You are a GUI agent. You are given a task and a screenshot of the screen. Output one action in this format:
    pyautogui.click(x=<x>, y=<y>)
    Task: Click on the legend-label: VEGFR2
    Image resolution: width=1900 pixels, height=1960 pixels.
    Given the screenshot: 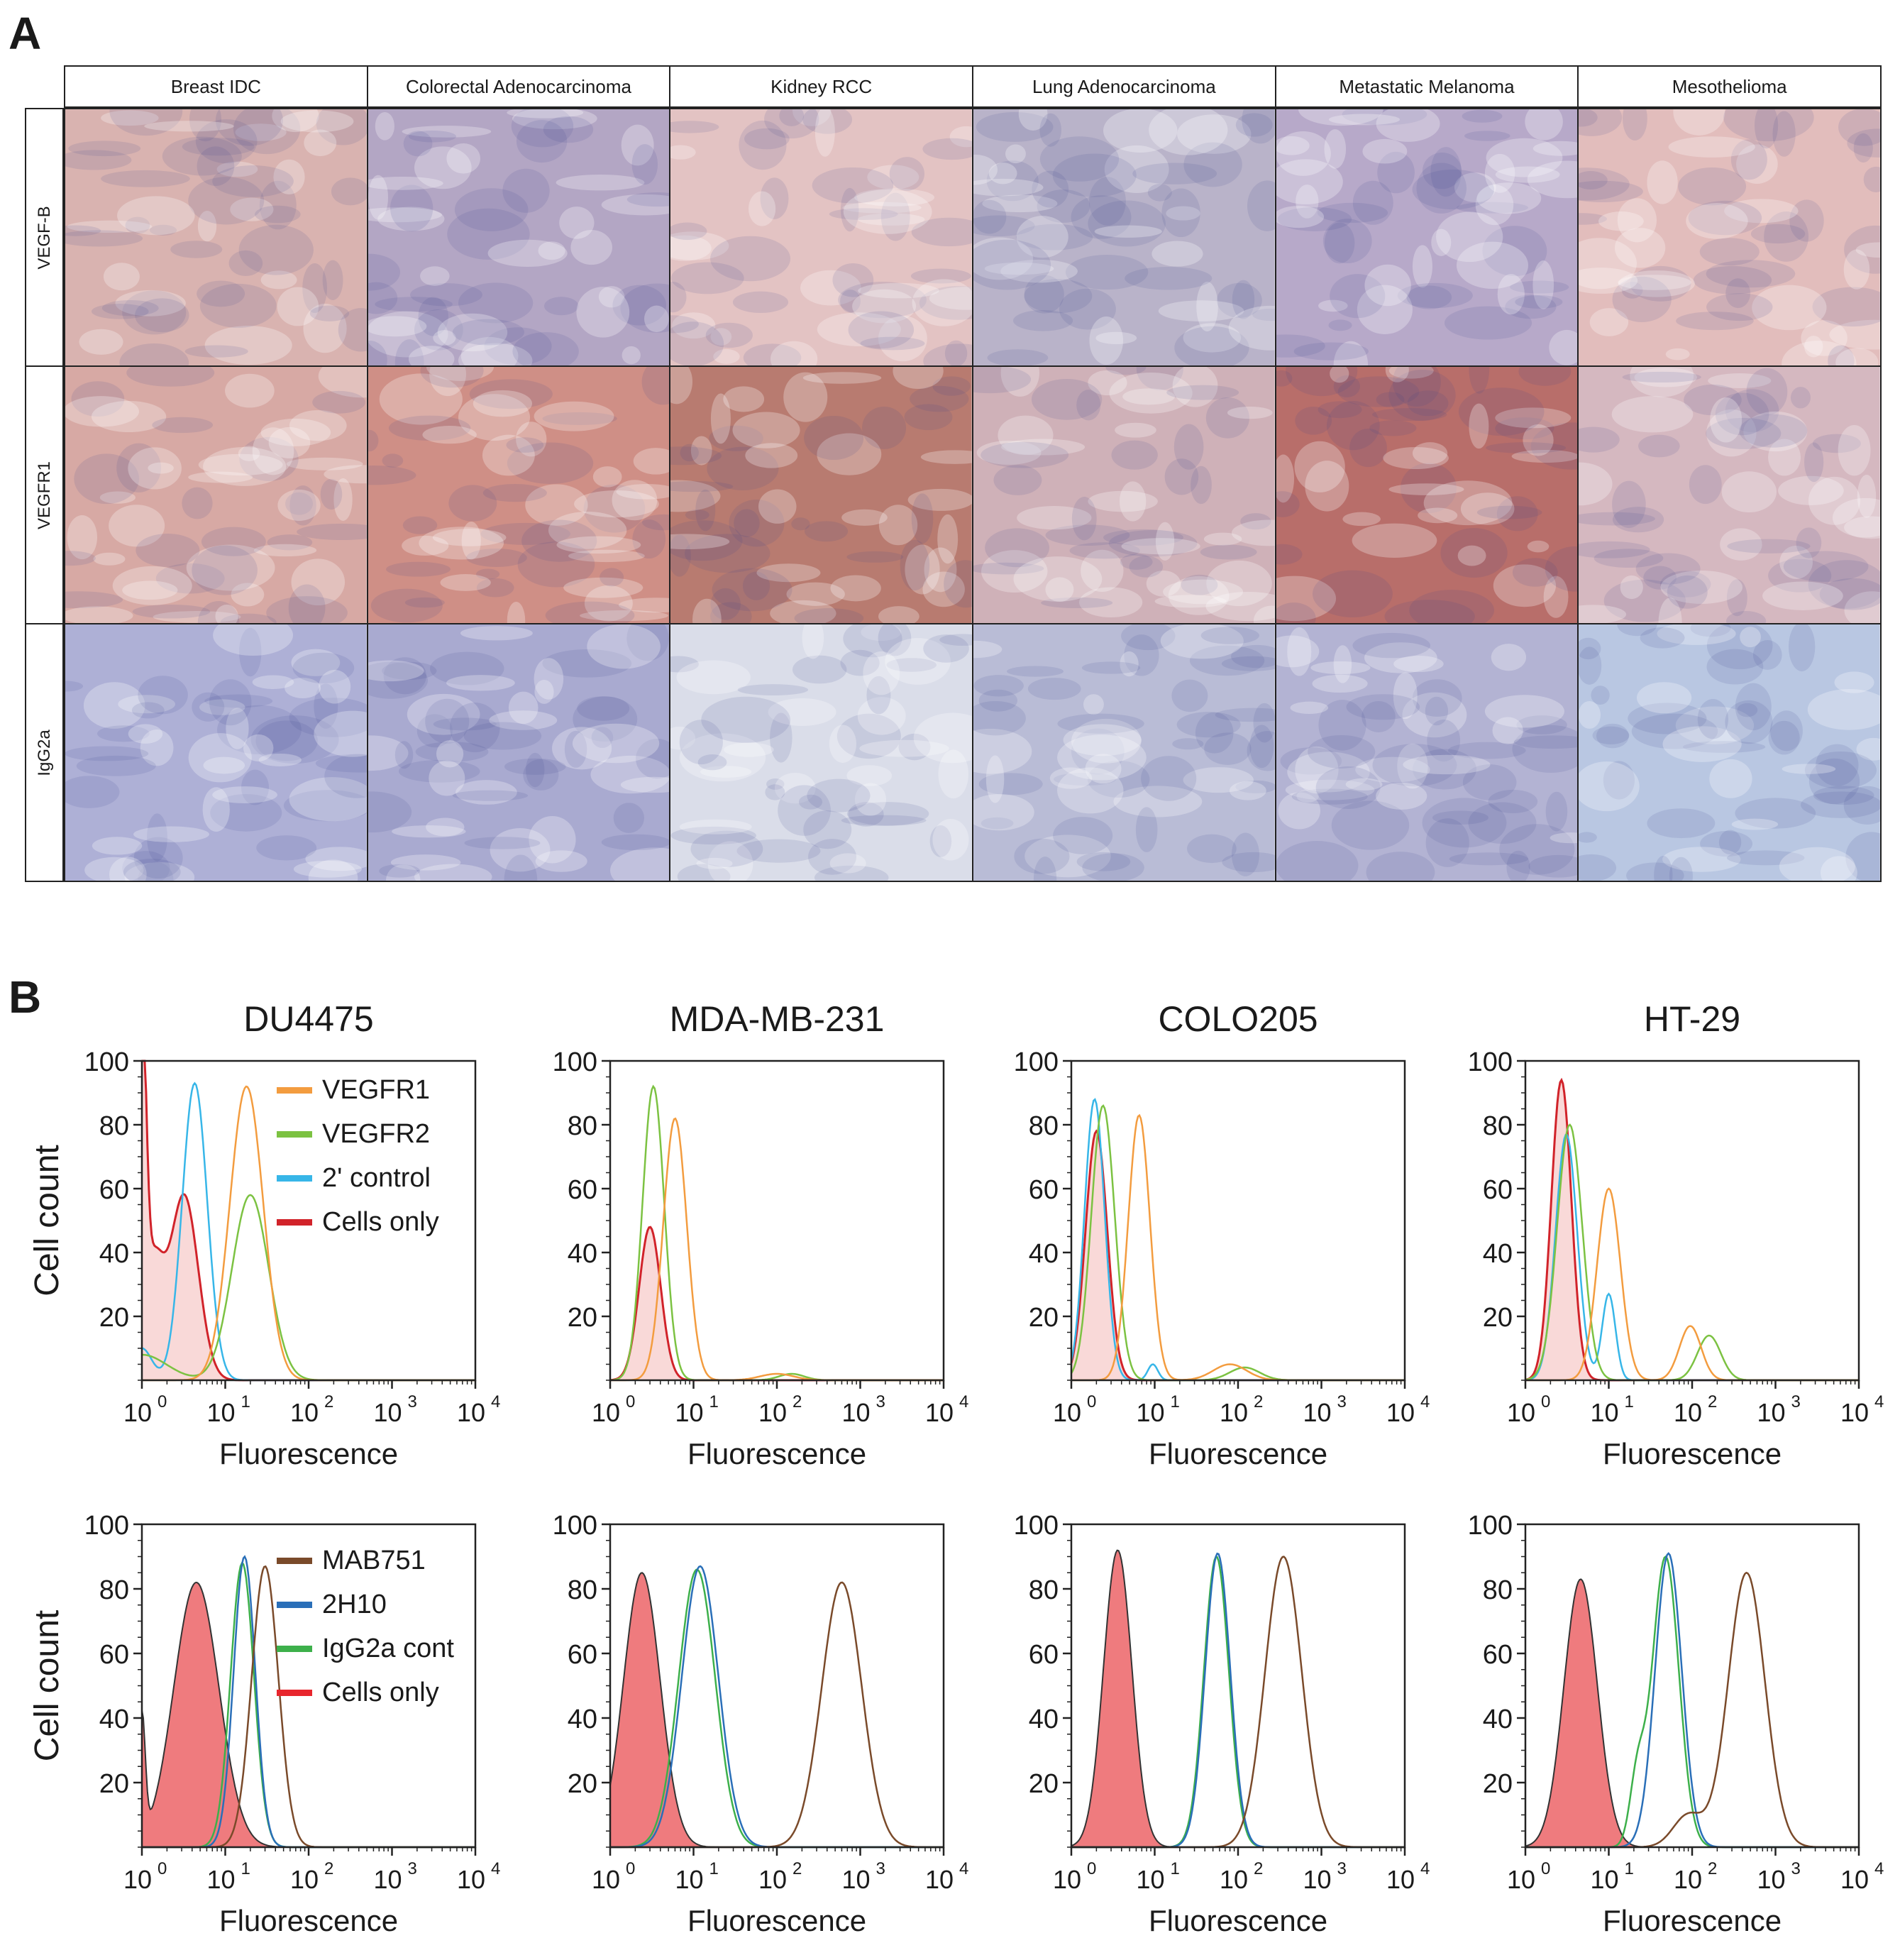 What is the action you would take?
    pyautogui.click(x=376, y=1134)
    